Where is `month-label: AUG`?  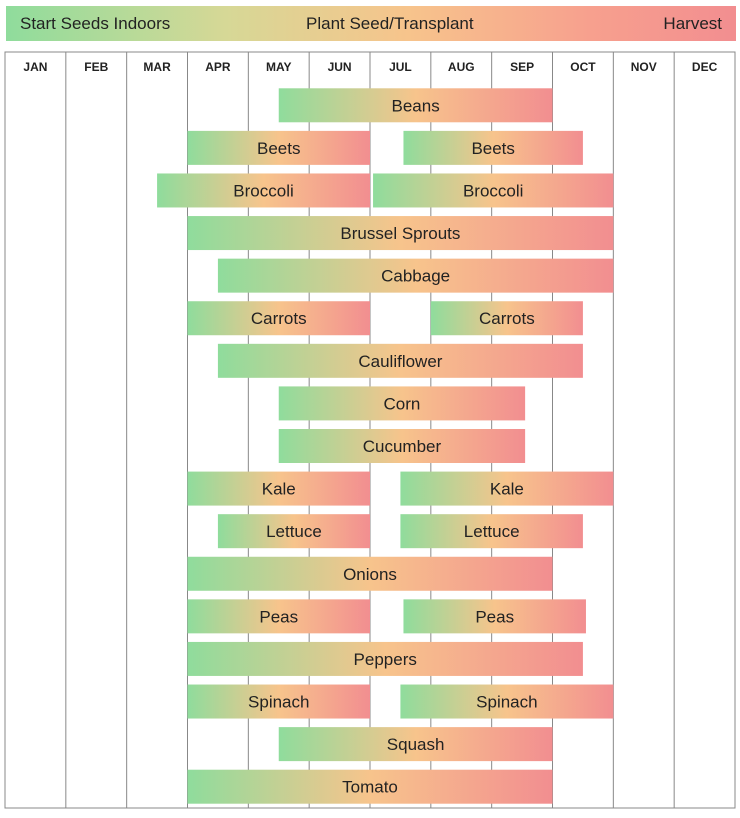 month-label: AUG is located at coordinates (461, 67).